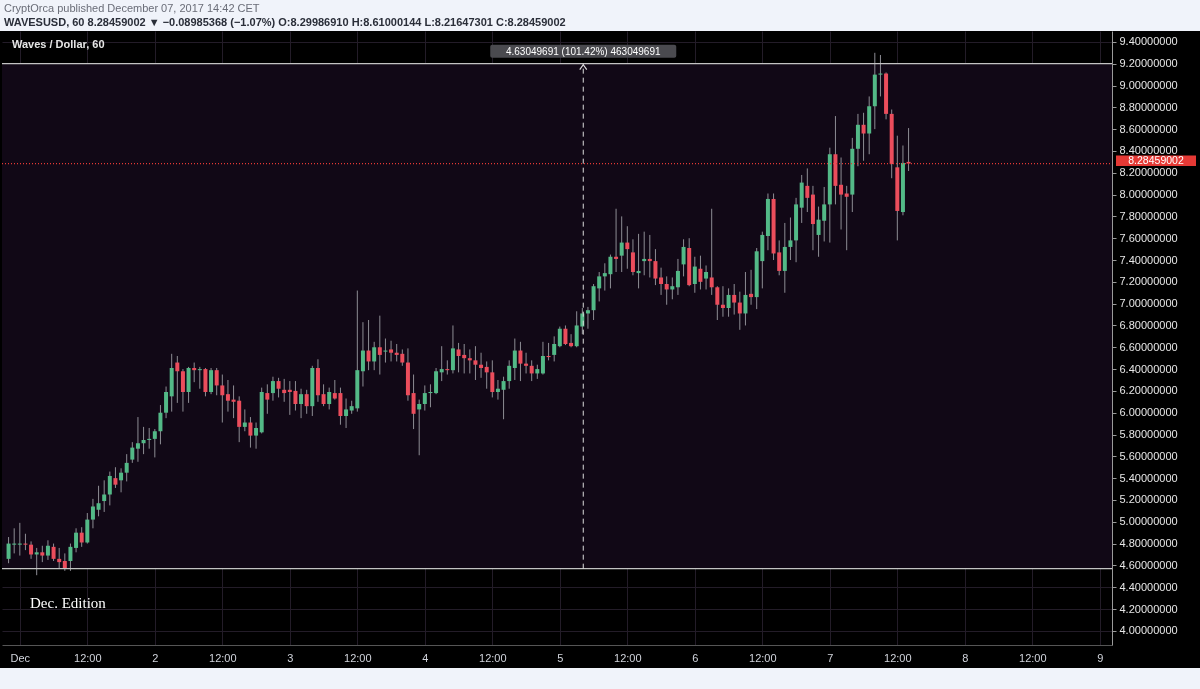 The width and height of the screenshot is (1200, 689). I want to click on band-label: 4.63049691 (101.42%) 463049691, so click(583, 51).